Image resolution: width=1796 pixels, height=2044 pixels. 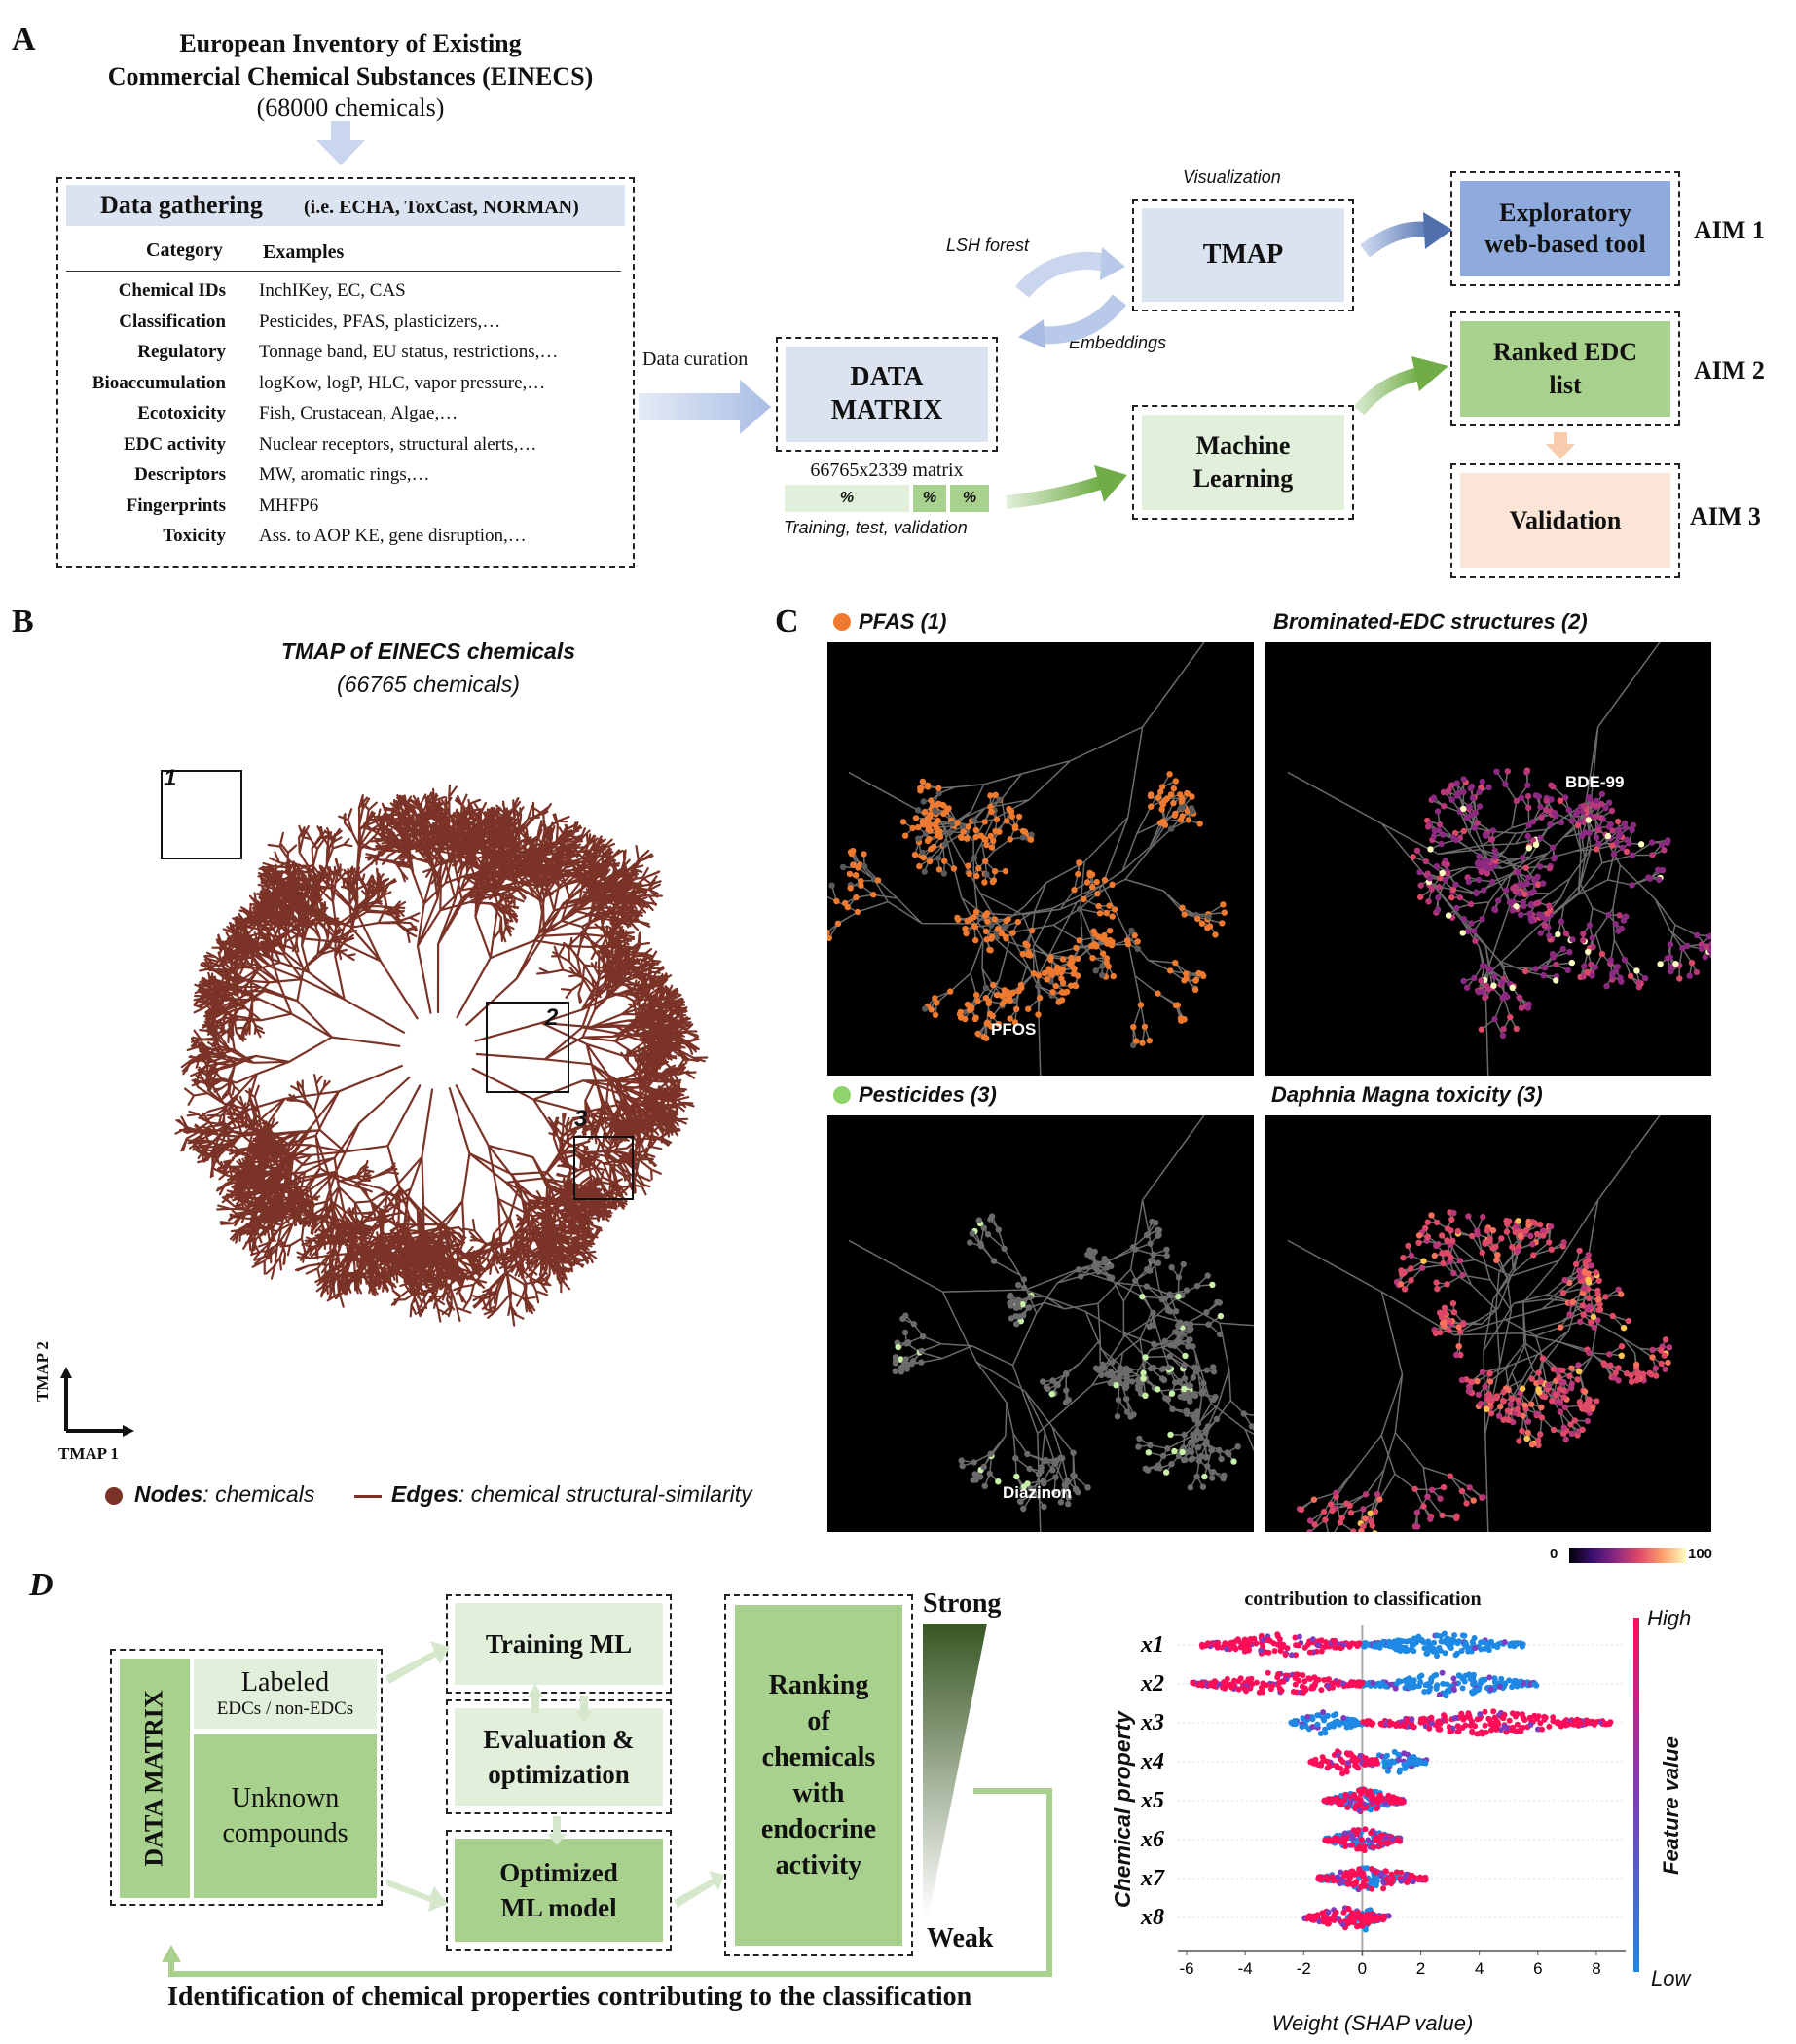 What do you see at coordinates (285, 1682) in the screenshot?
I see `labeled-line1: Labeled` at bounding box center [285, 1682].